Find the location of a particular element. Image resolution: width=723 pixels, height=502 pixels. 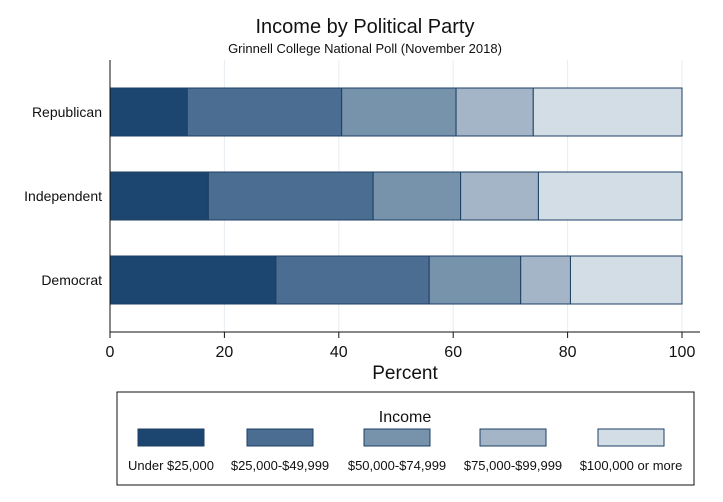

x-tick-label: 20 is located at coordinates (225, 352).